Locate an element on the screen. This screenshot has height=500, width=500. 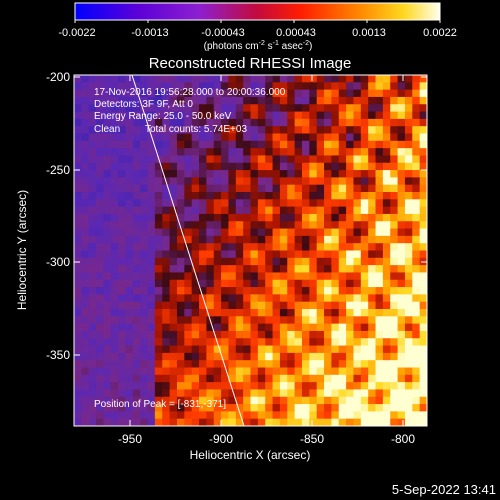
y-tick-label: -350 is located at coordinates (58, 355).